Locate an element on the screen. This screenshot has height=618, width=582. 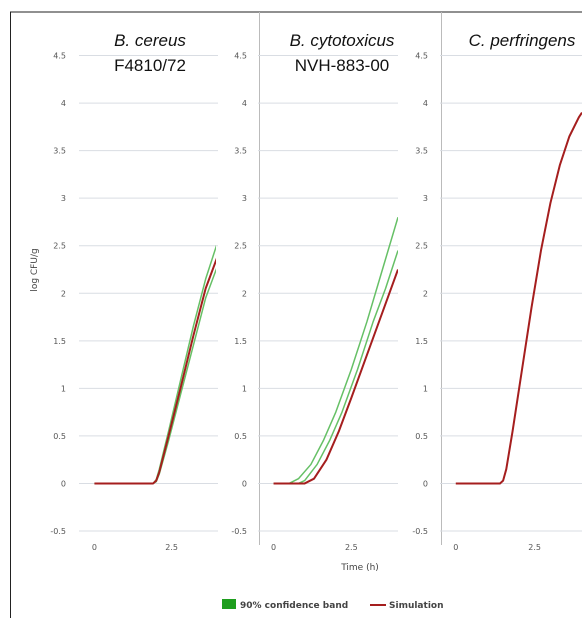
panel-title: B. cereus is located at coordinates (150, 40).